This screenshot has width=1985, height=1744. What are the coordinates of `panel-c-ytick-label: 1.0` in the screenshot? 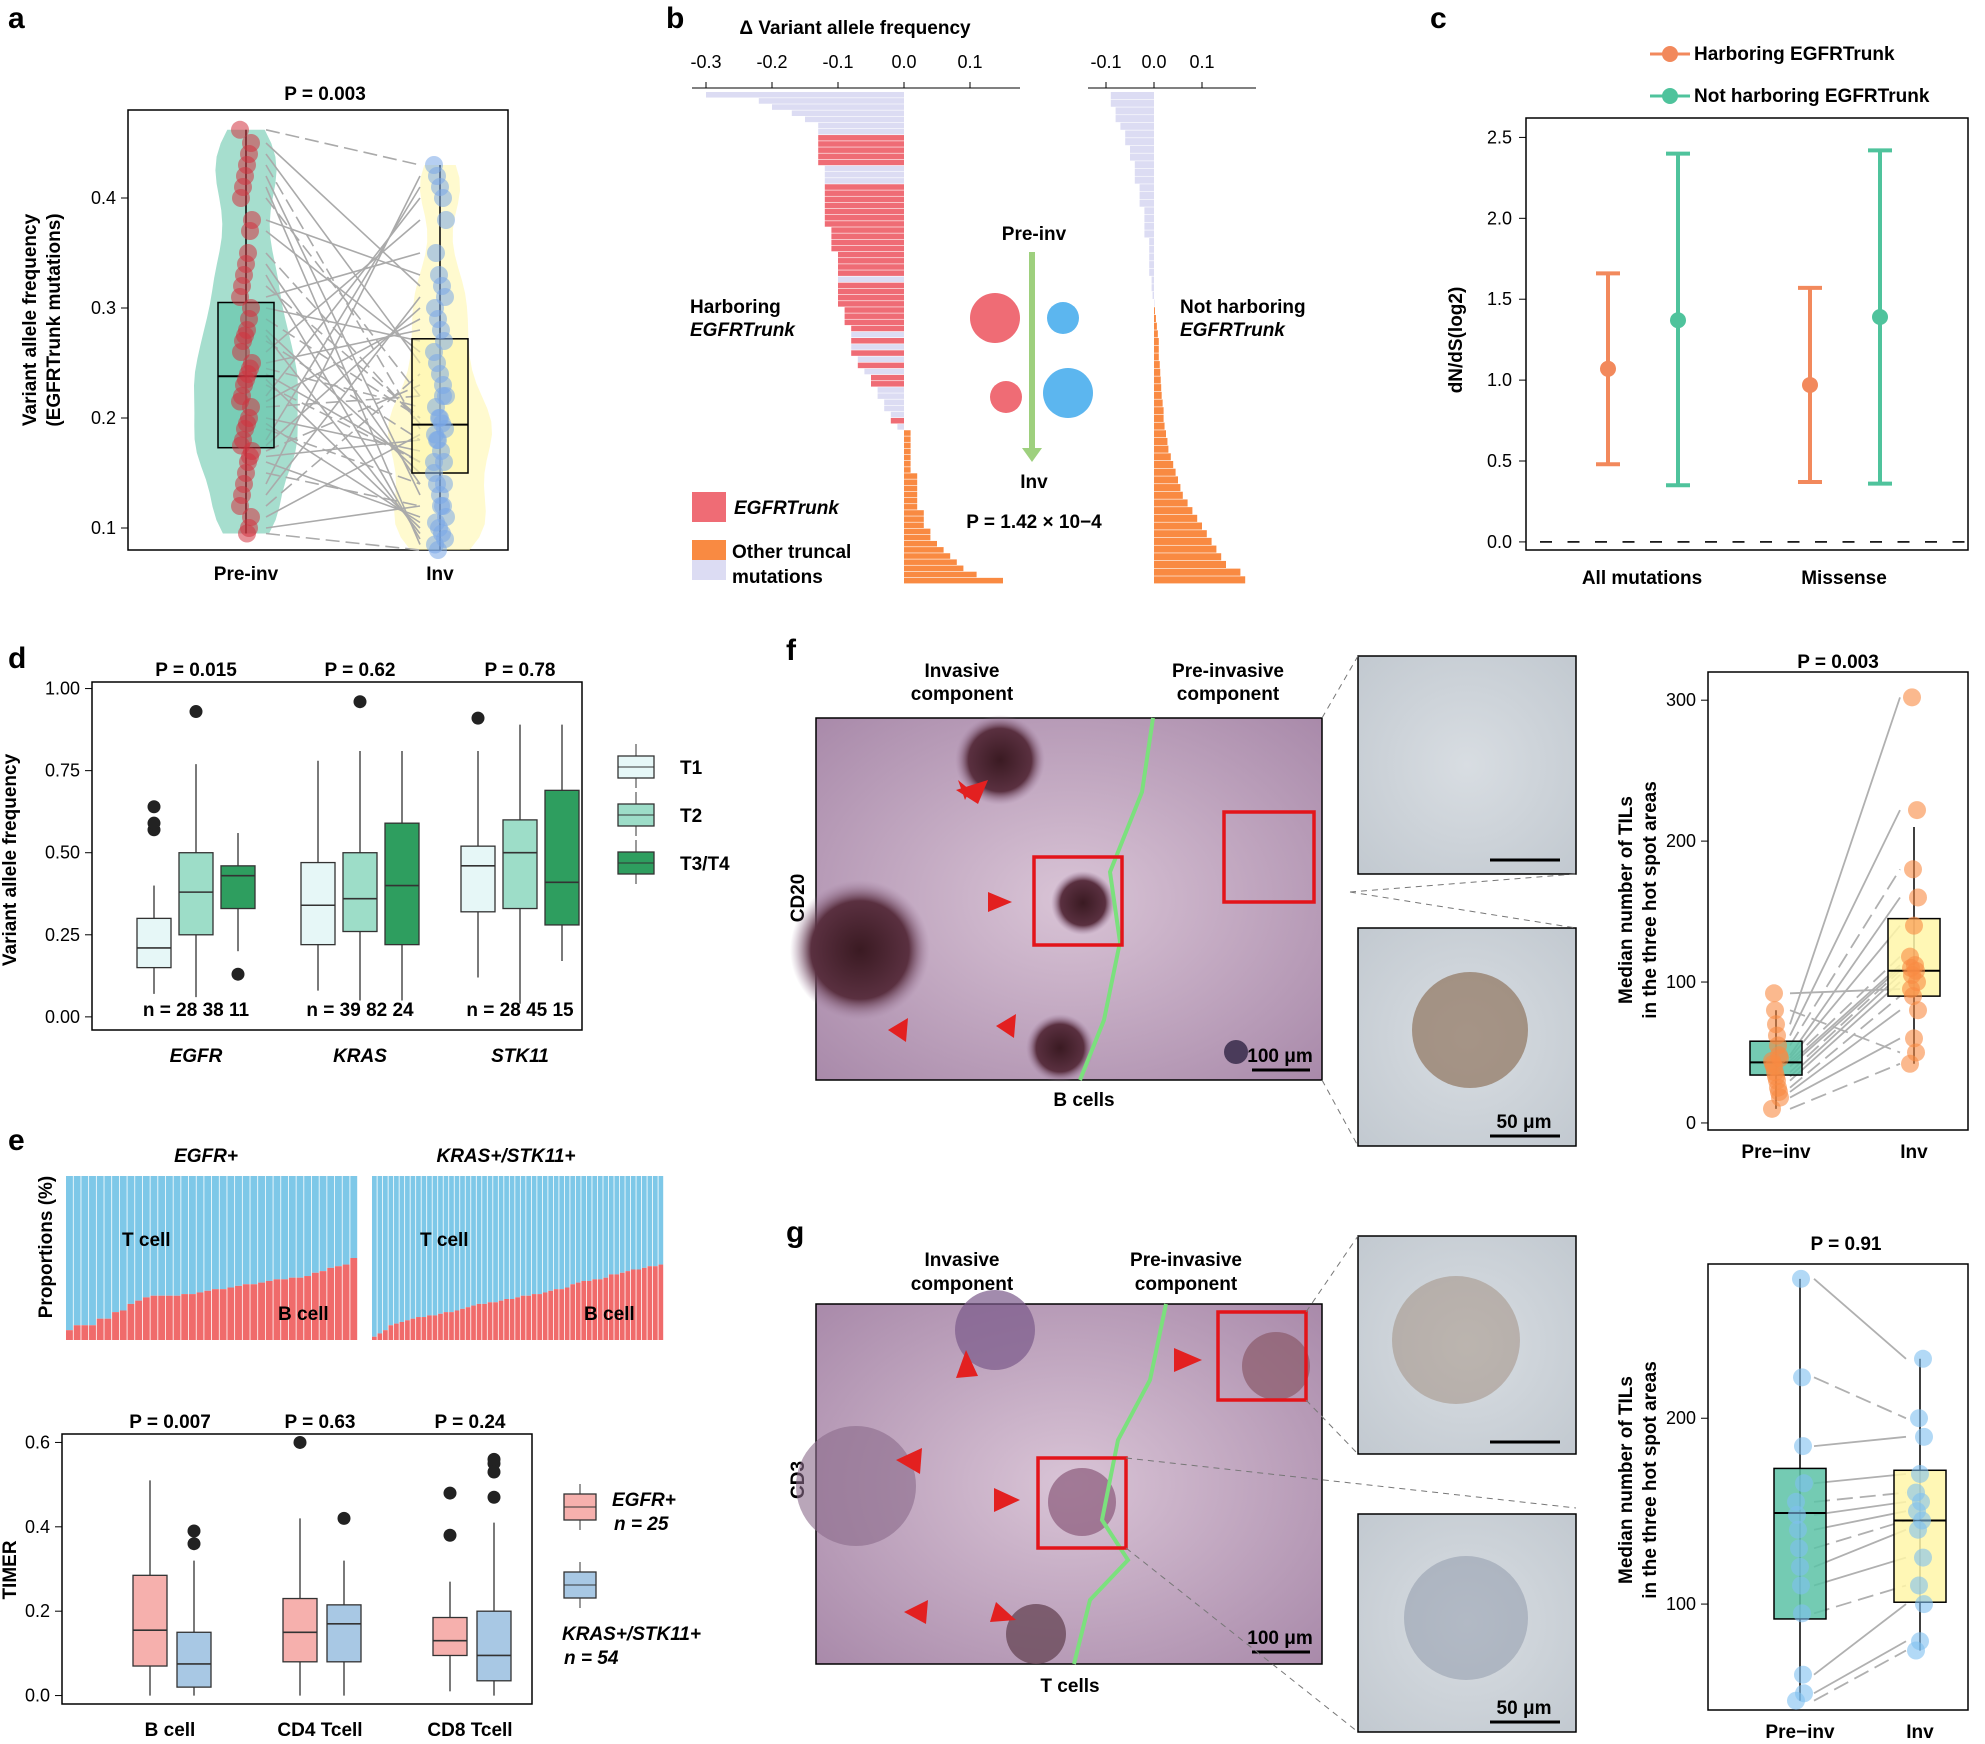 It's located at (1499, 380).